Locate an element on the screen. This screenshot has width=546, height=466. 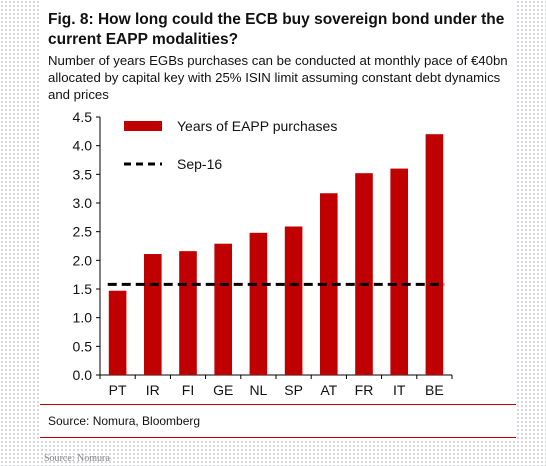
x-tick-label: IR is located at coordinates (153, 390).